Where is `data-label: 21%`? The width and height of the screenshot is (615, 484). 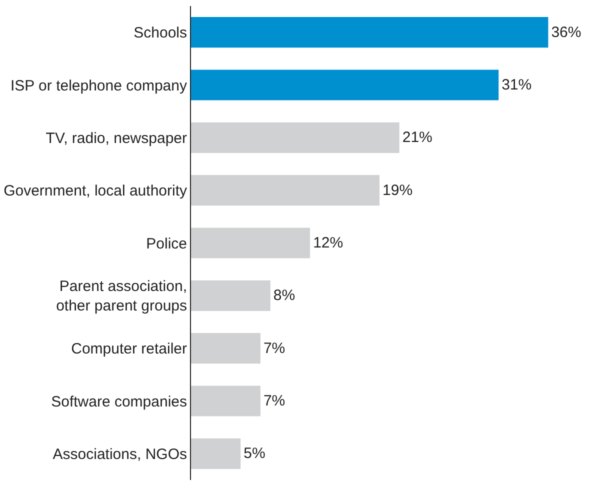
data-label: 21% is located at coordinates (417, 137).